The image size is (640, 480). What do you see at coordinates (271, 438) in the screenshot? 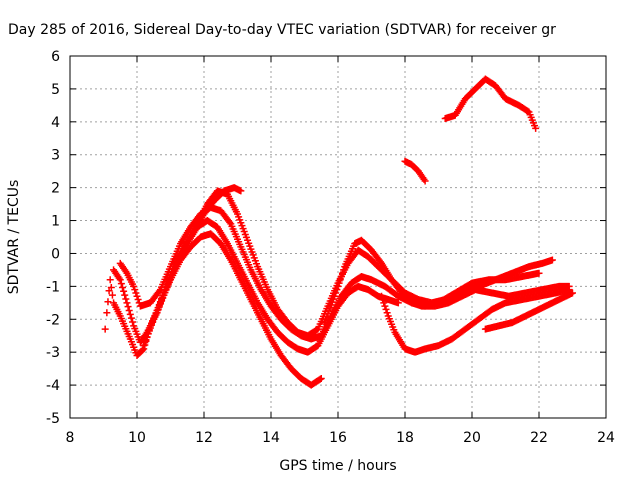
I see `x-tick-label: 14` at bounding box center [271, 438].